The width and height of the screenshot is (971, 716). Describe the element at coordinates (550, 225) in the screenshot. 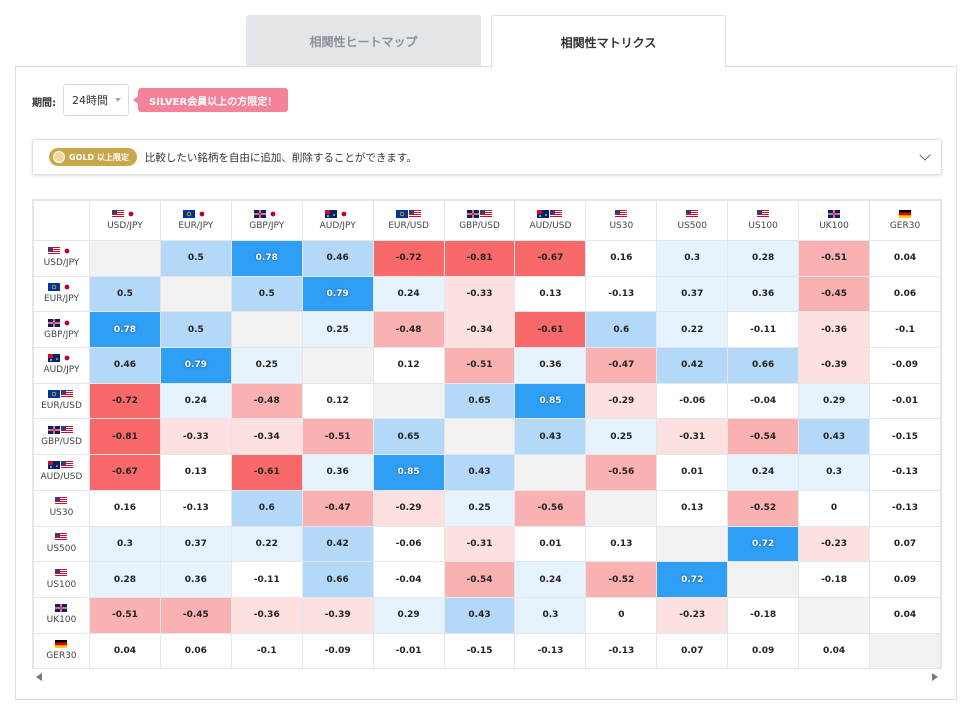

I see `symbol-label: AUD/USD` at that location.